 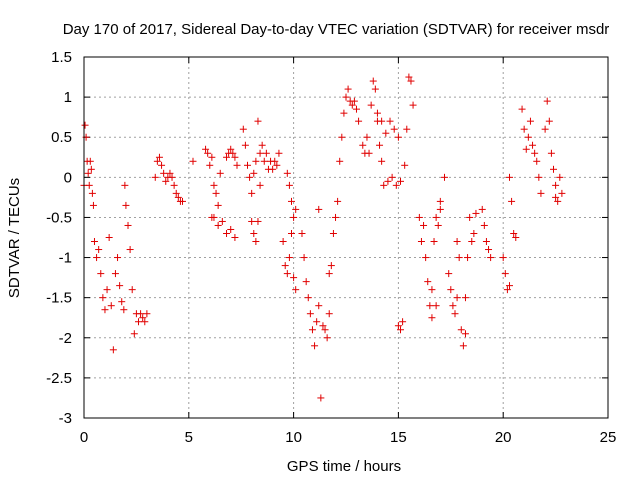 What do you see at coordinates (65, 418) in the screenshot?
I see `y-tick-label: -3` at bounding box center [65, 418].